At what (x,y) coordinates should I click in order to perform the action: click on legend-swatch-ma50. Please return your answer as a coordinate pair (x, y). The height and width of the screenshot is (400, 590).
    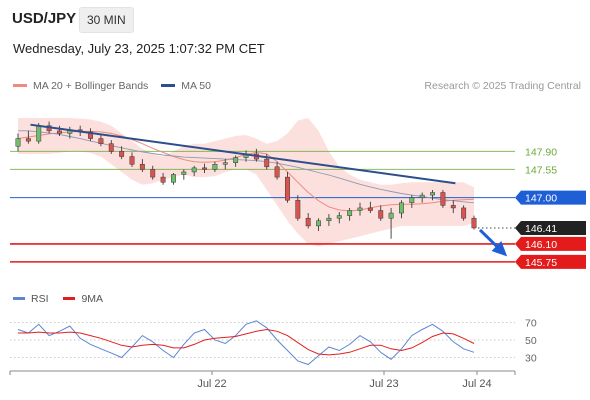
    Looking at the image, I should click on (168, 85).